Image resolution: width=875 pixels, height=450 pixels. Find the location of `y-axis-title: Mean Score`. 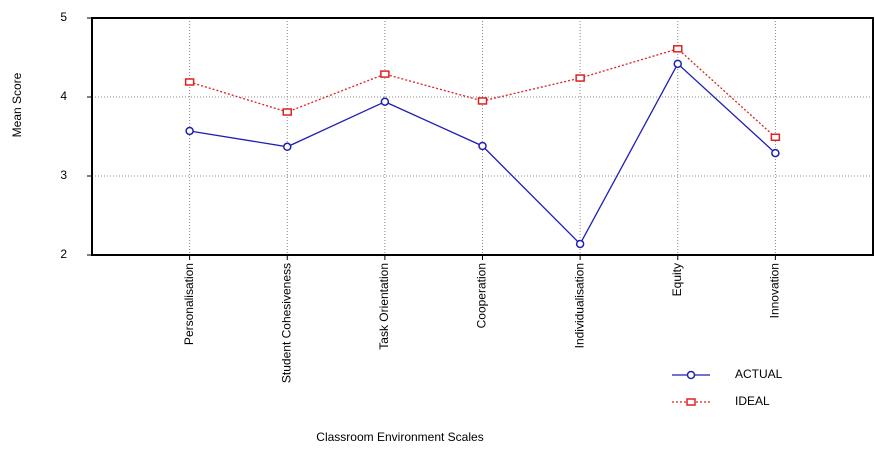

y-axis-title: Mean Score is located at coordinates (17, 104).